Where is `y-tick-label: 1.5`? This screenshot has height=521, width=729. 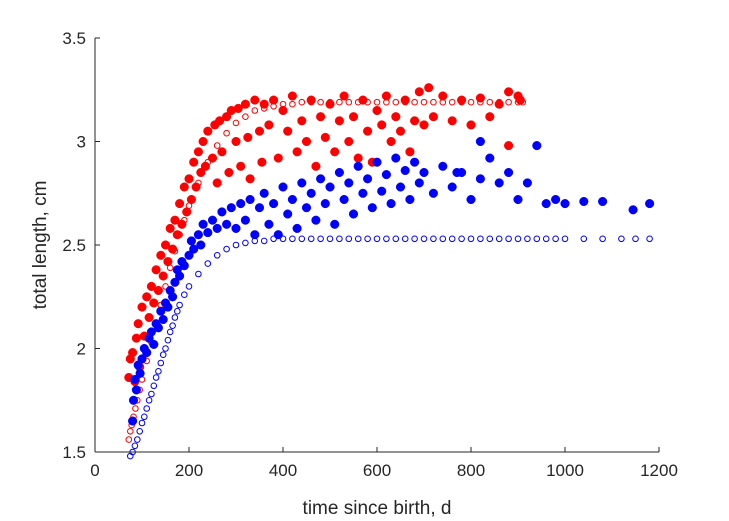 y-tick-label: 1.5 is located at coordinates (74, 452).